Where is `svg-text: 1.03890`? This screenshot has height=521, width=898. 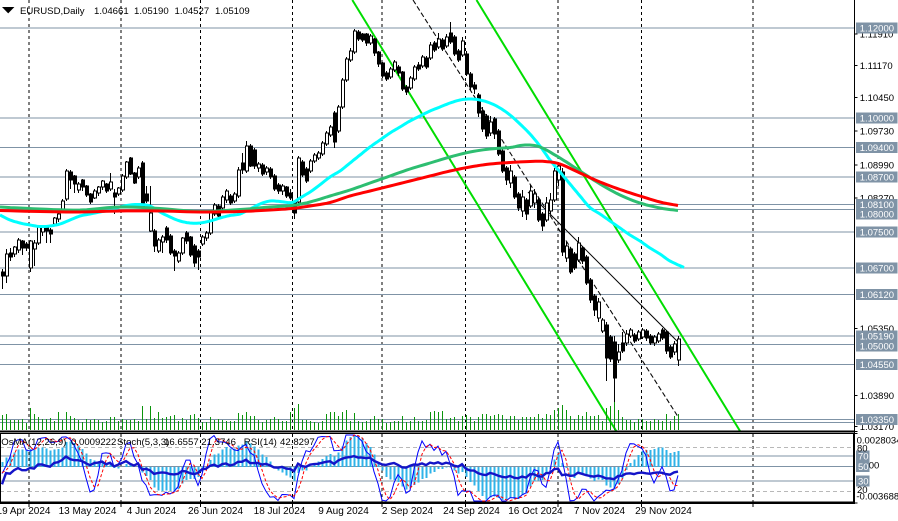
svg-text: 1.03890 is located at coordinates (877, 396).